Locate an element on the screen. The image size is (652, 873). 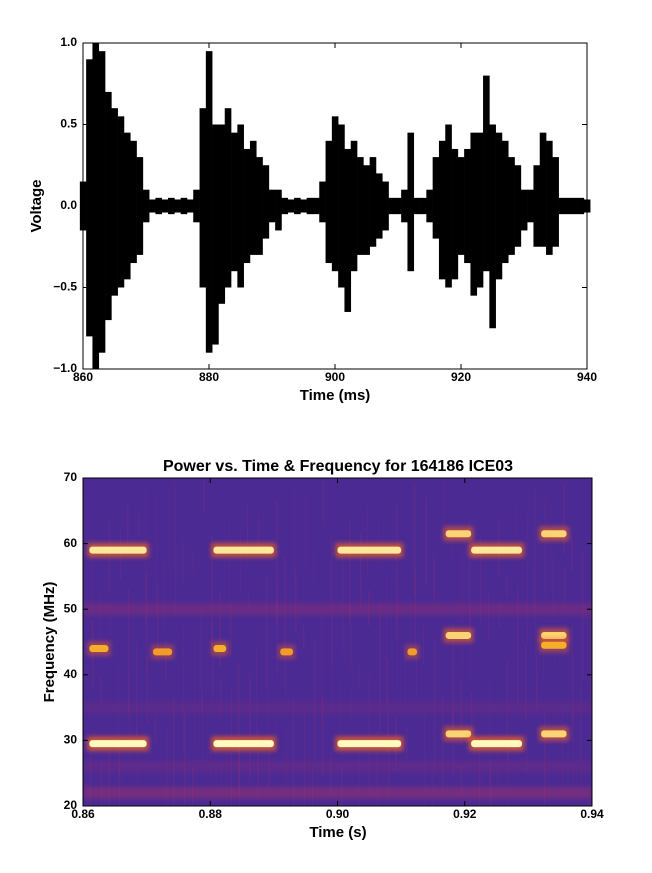
y-tick-label: −0.5 is located at coordinates (65, 287).